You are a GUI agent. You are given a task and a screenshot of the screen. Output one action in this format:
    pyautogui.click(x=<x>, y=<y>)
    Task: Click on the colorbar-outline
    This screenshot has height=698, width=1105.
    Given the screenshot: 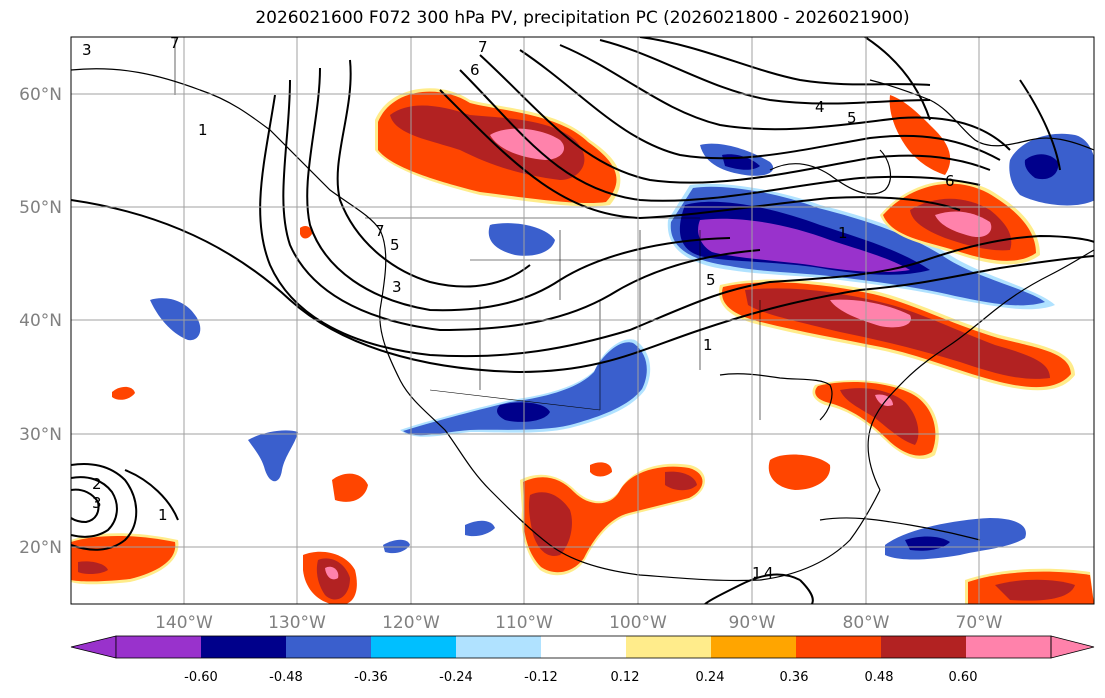 What is the action you would take?
    pyautogui.click(x=583, y=647)
    